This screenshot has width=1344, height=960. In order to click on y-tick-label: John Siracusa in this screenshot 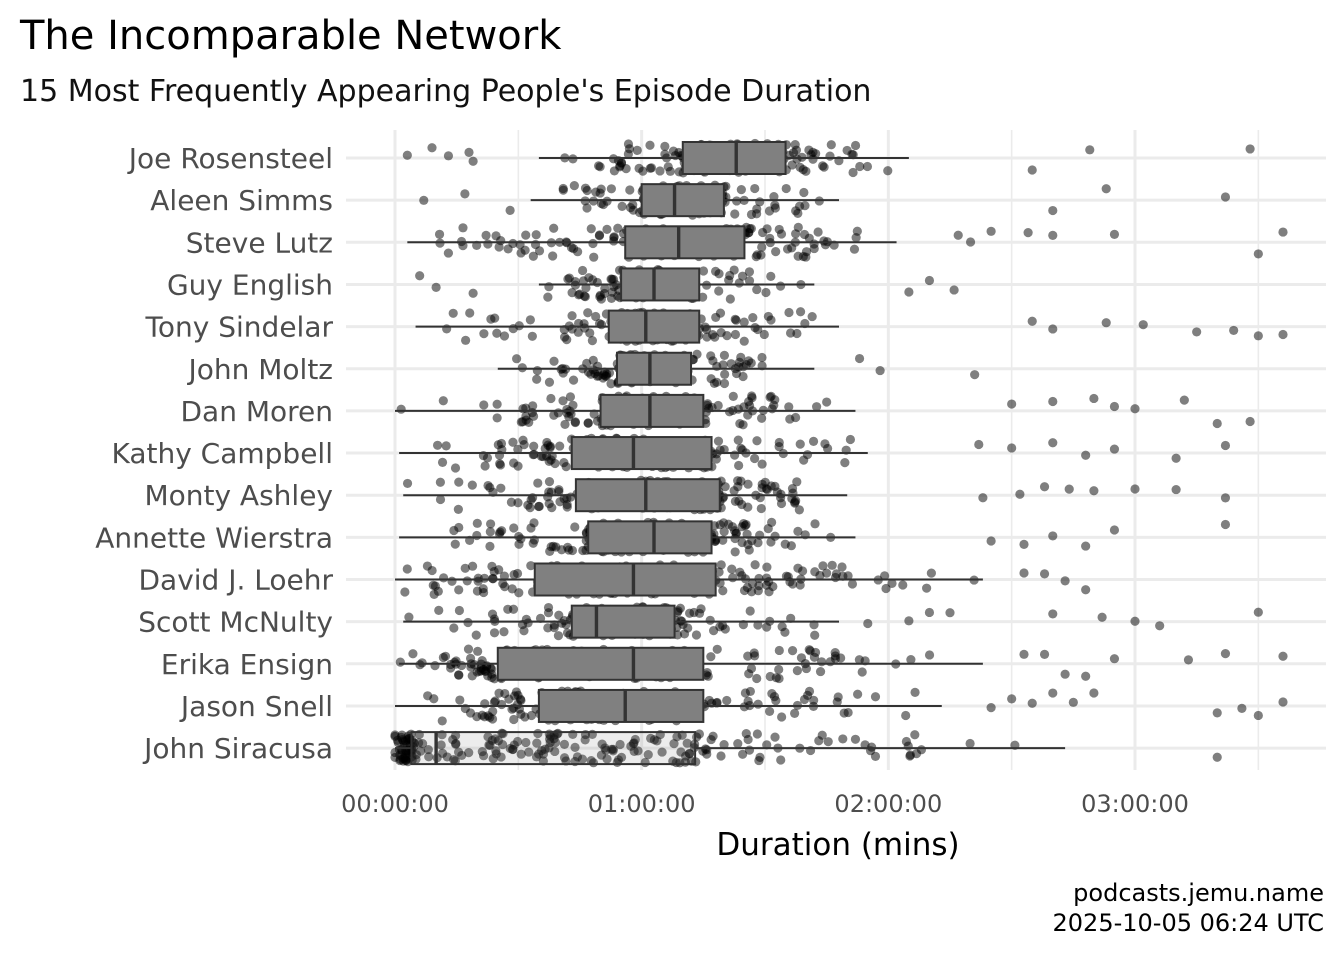, I will do `click(237, 748)`.